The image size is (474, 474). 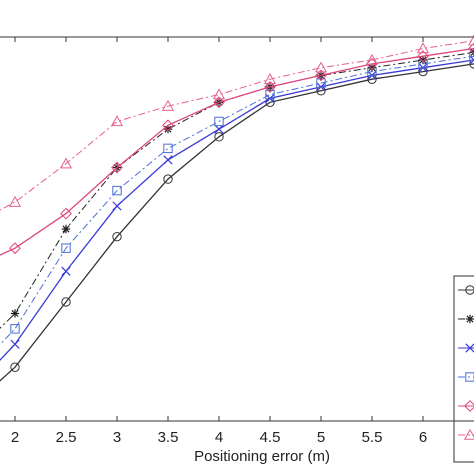 I want to click on legend, so click(x=463, y=369).